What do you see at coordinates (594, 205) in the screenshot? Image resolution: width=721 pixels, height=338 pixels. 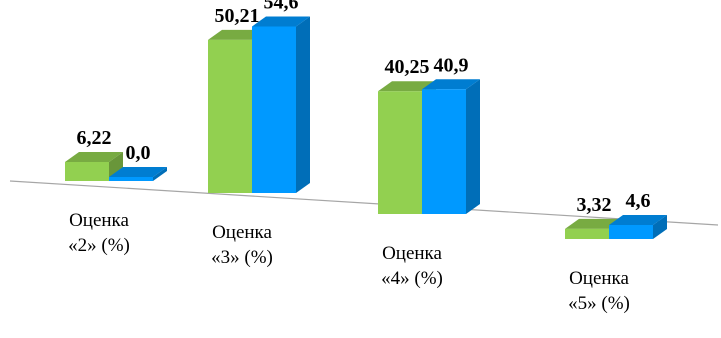 I see `data-label: 3,32` at bounding box center [594, 205].